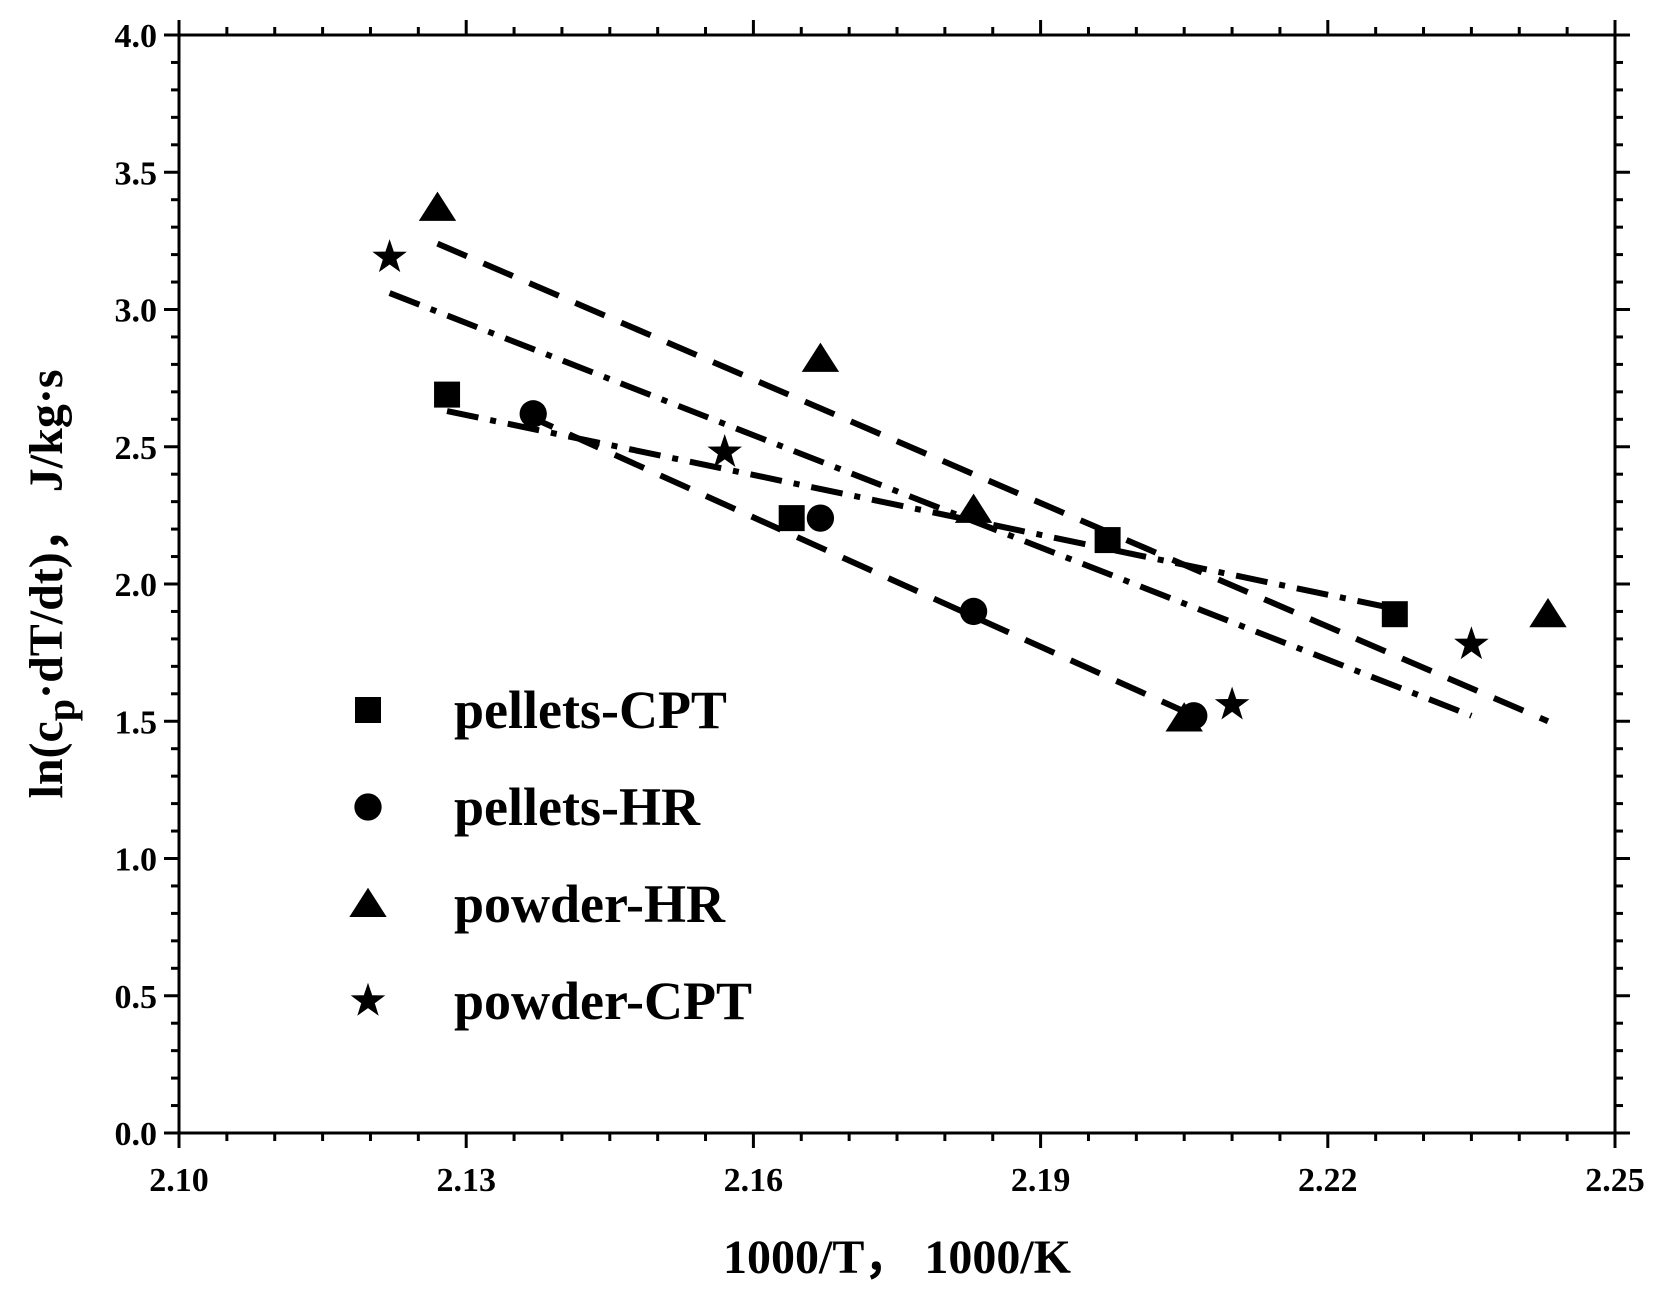 This screenshot has height=1299, width=1664. I want to click on y-tick-label: 3.5, so click(136, 173).